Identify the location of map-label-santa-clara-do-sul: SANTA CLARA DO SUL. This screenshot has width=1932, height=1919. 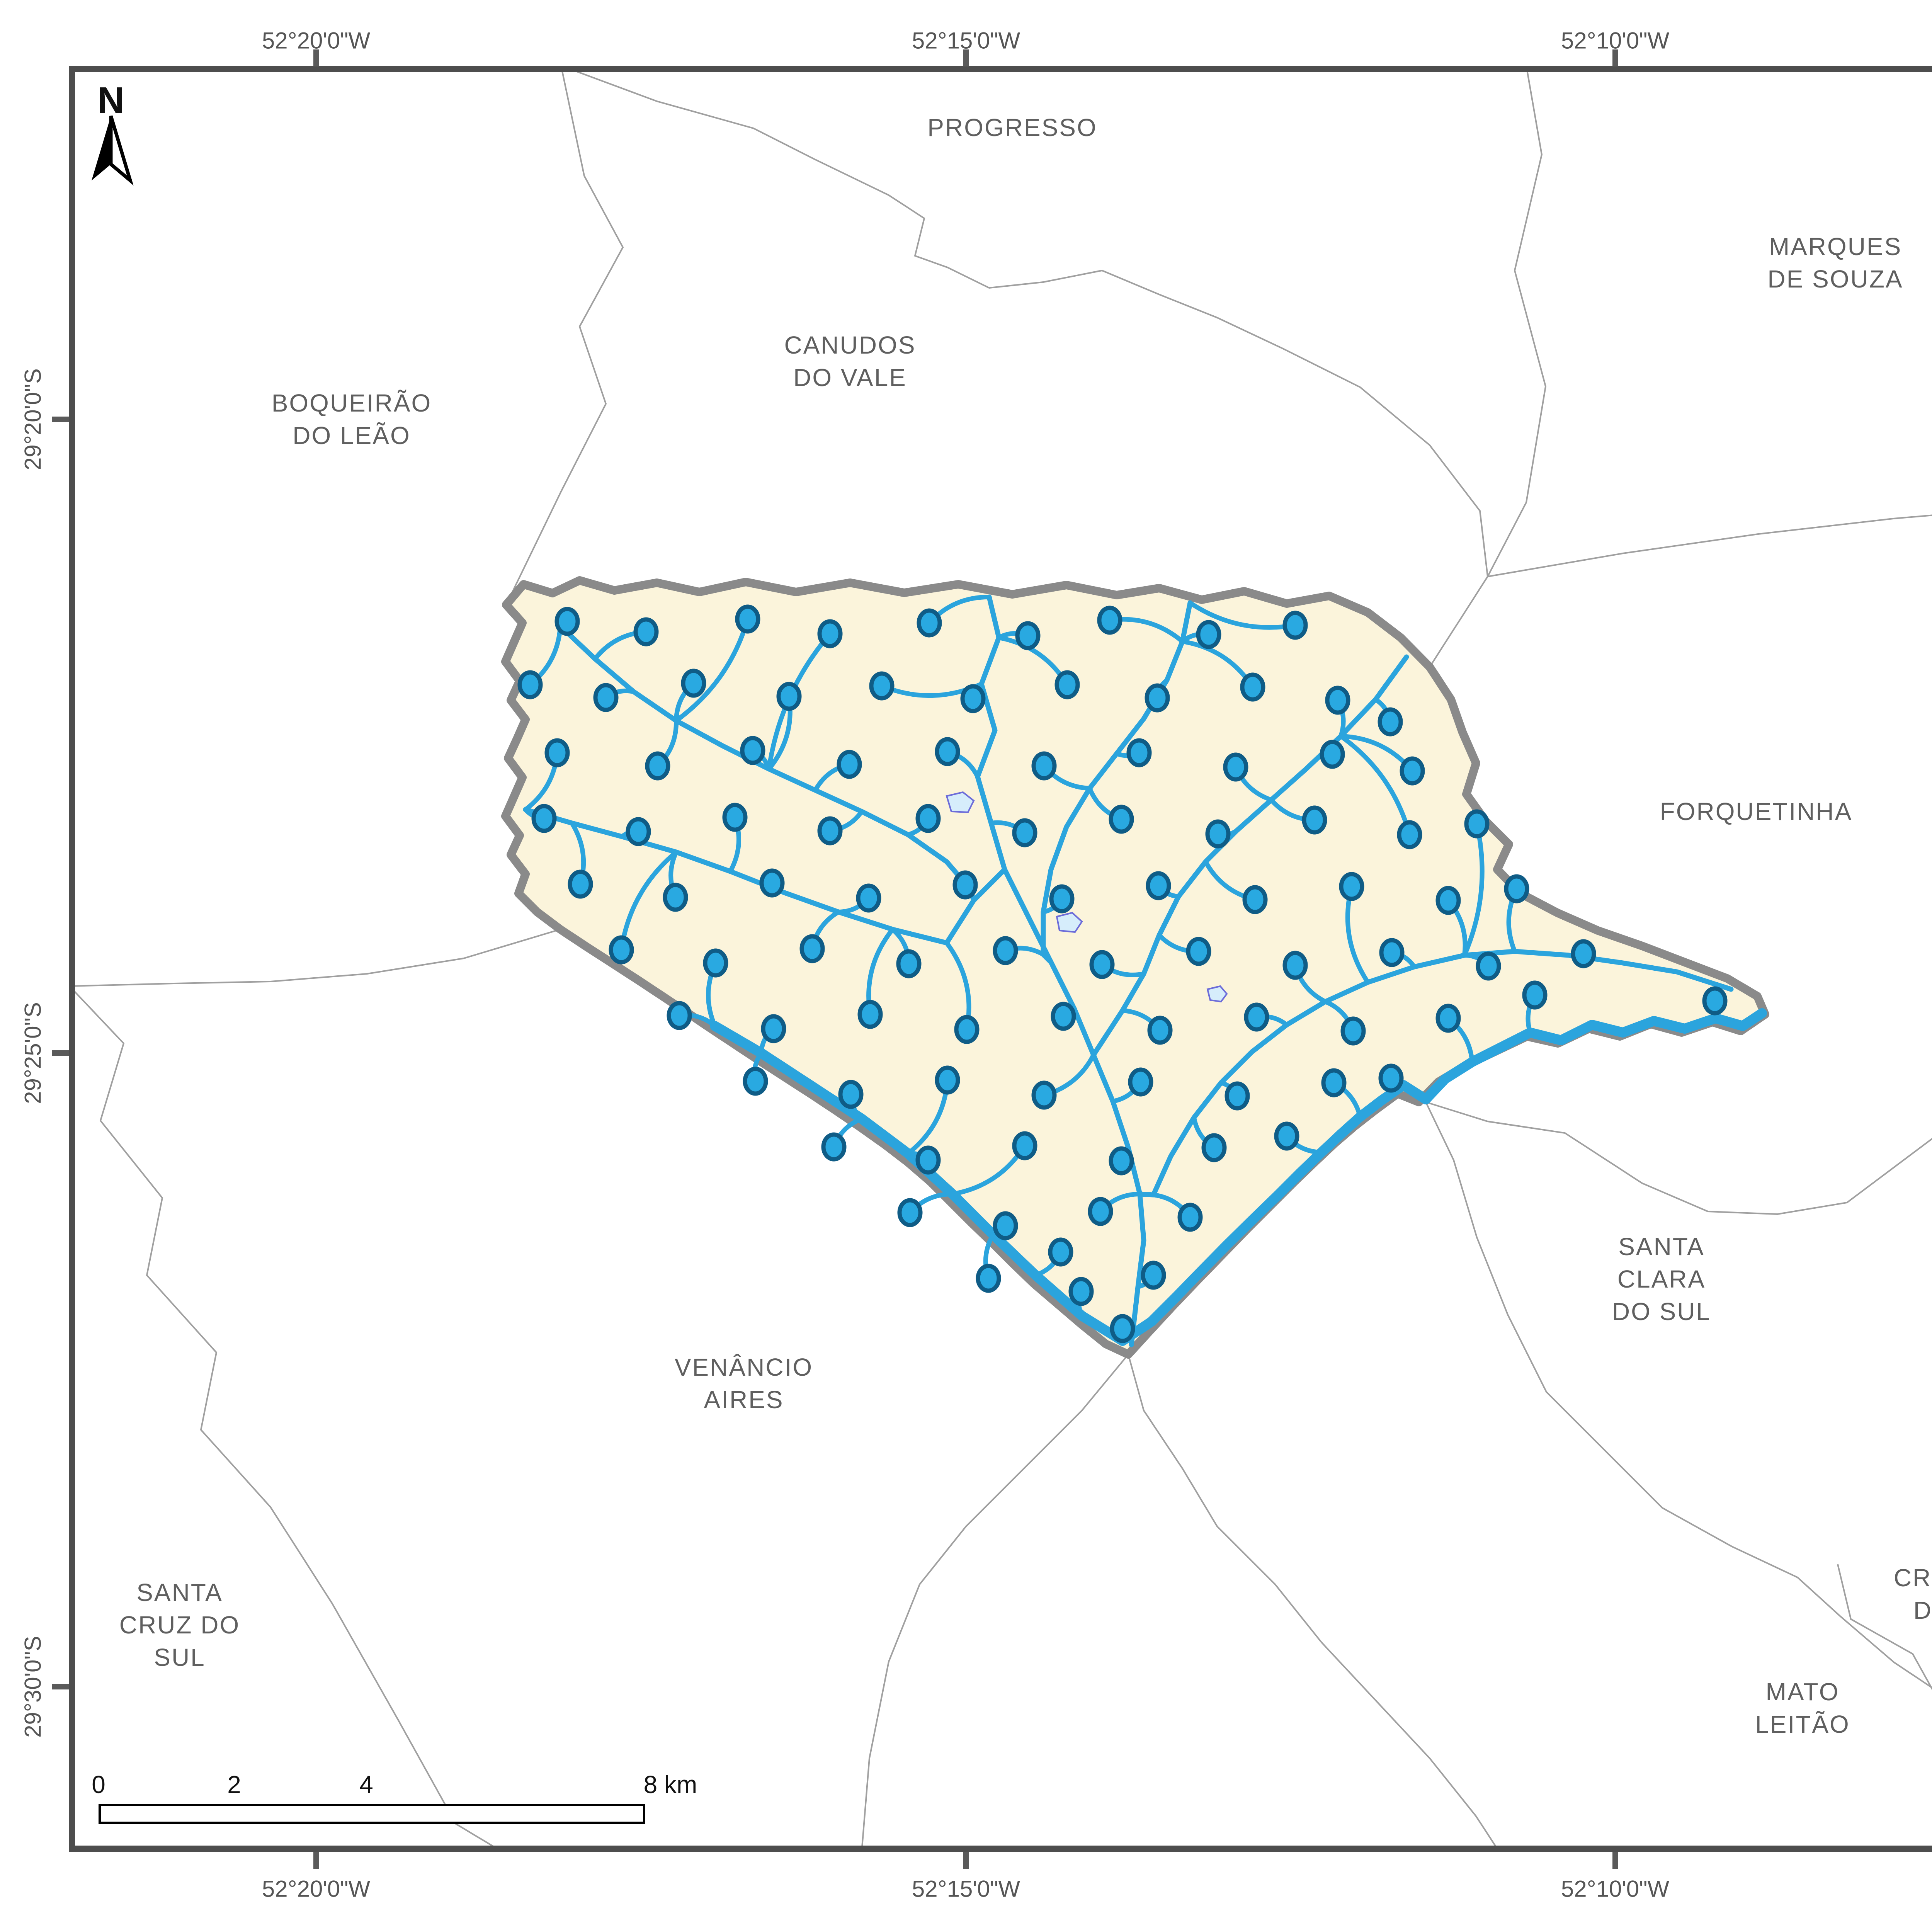
(1661, 1279).